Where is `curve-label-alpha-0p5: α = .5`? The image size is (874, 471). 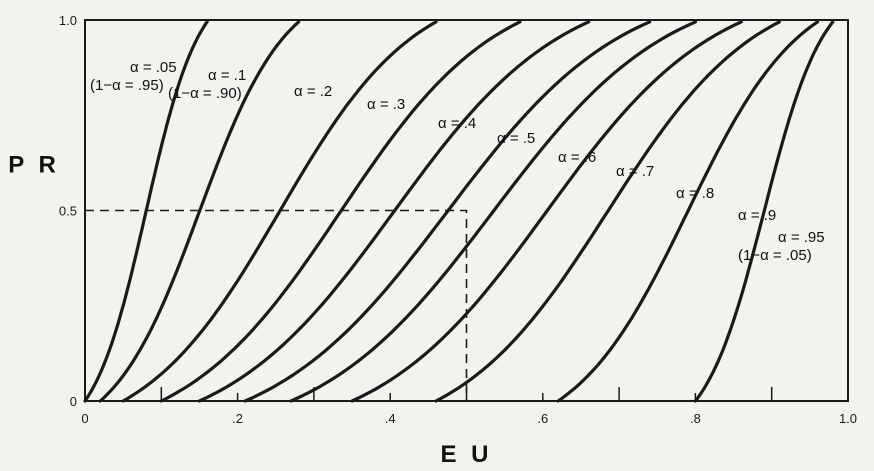 curve-label-alpha-0p5: α = .5 is located at coordinates (516, 138).